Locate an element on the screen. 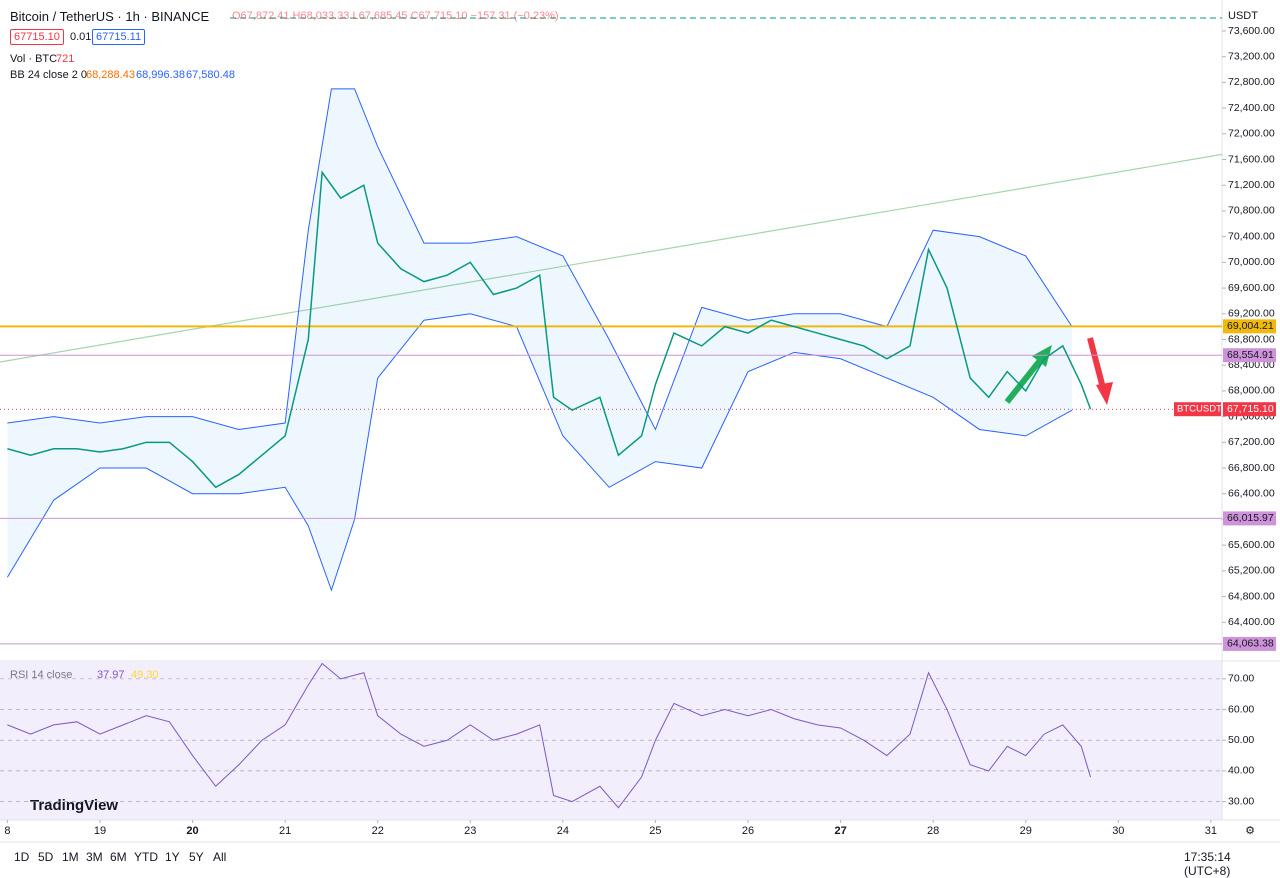 The image size is (1280, 878). y-tick-label: 70.00 is located at coordinates (1241, 679).